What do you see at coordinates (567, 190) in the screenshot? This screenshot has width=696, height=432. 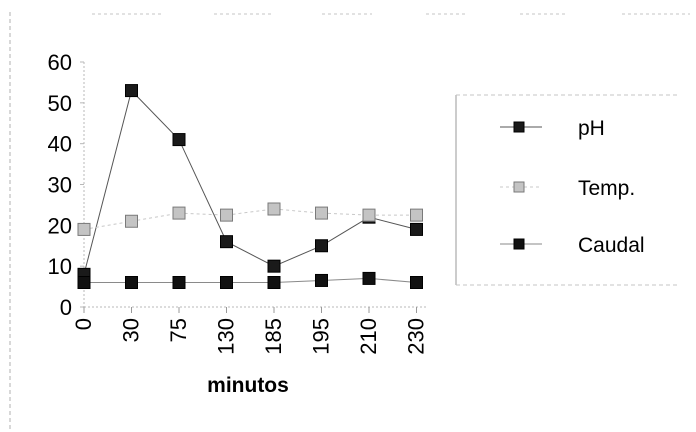 I see `legend: pH Temp. Caudal` at bounding box center [567, 190].